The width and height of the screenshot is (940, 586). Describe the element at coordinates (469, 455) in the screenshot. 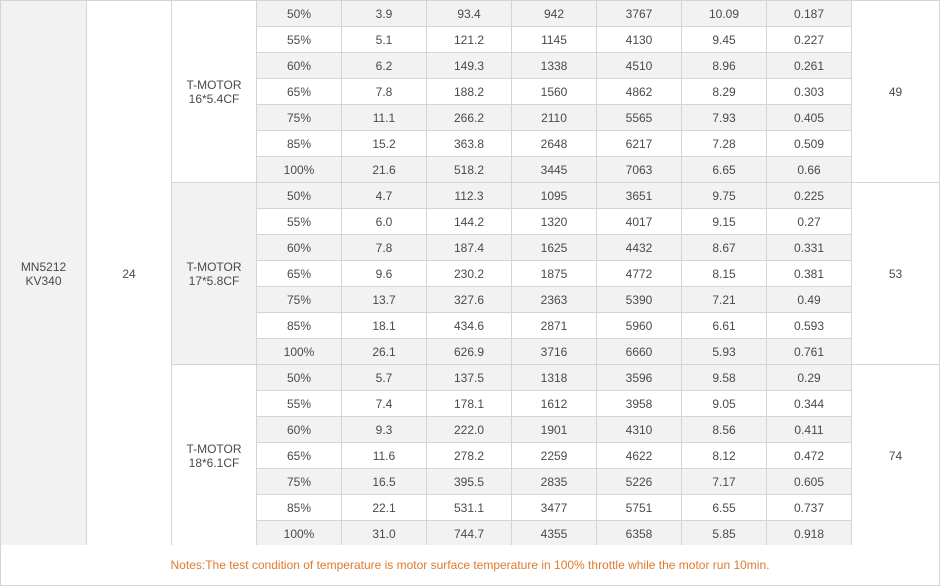

I see `power-cell: 278.2` at that location.